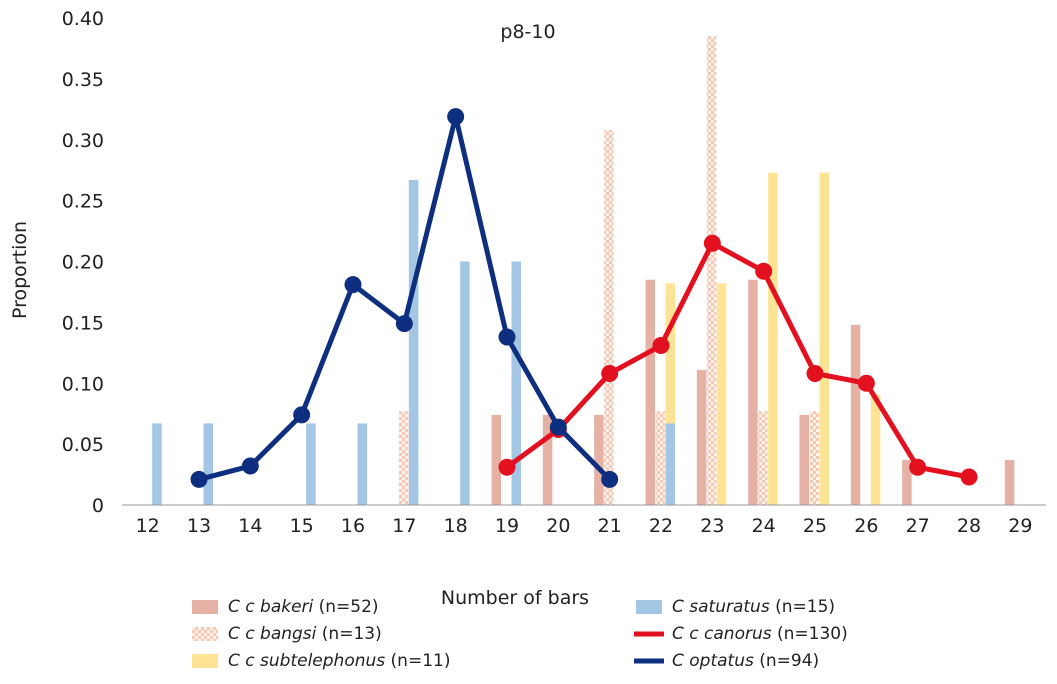  What do you see at coordinates (345, 607) in the screenshot?
I see `legend-sample-size: (n=52)` at bounding box center [345, 607].